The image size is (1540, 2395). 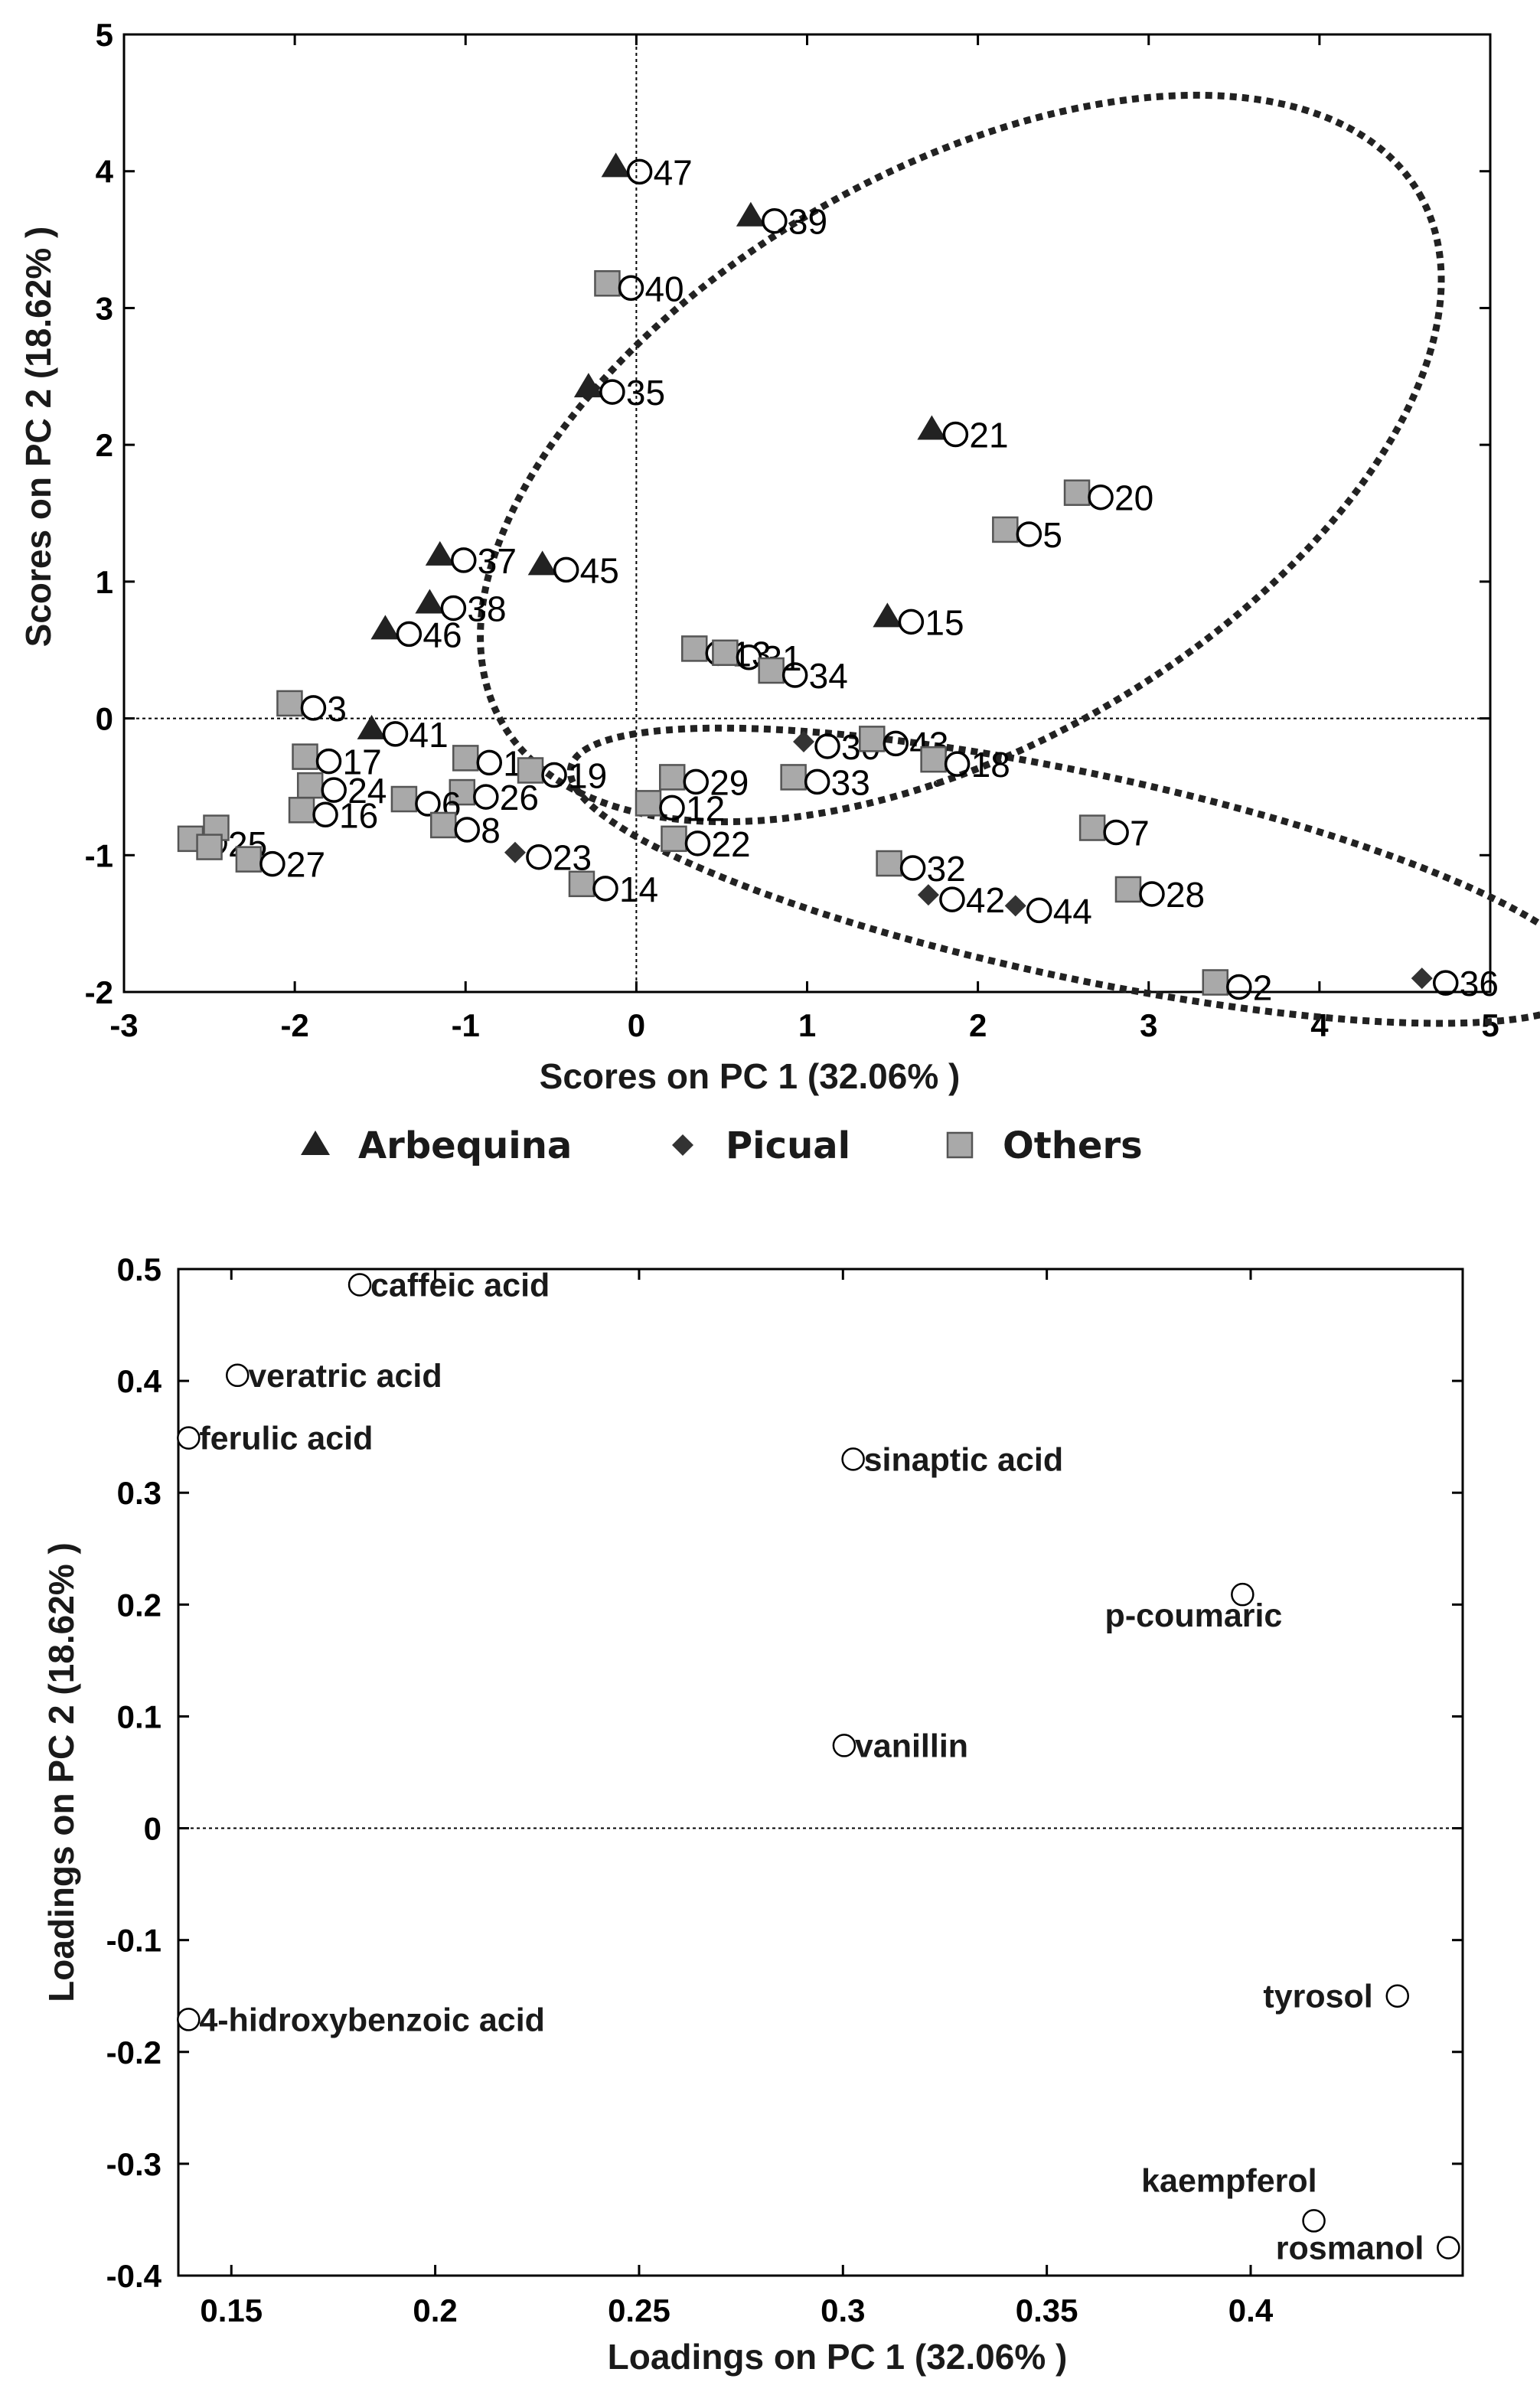 I want to click on score-marker-o16, so click(x=301, y=810).